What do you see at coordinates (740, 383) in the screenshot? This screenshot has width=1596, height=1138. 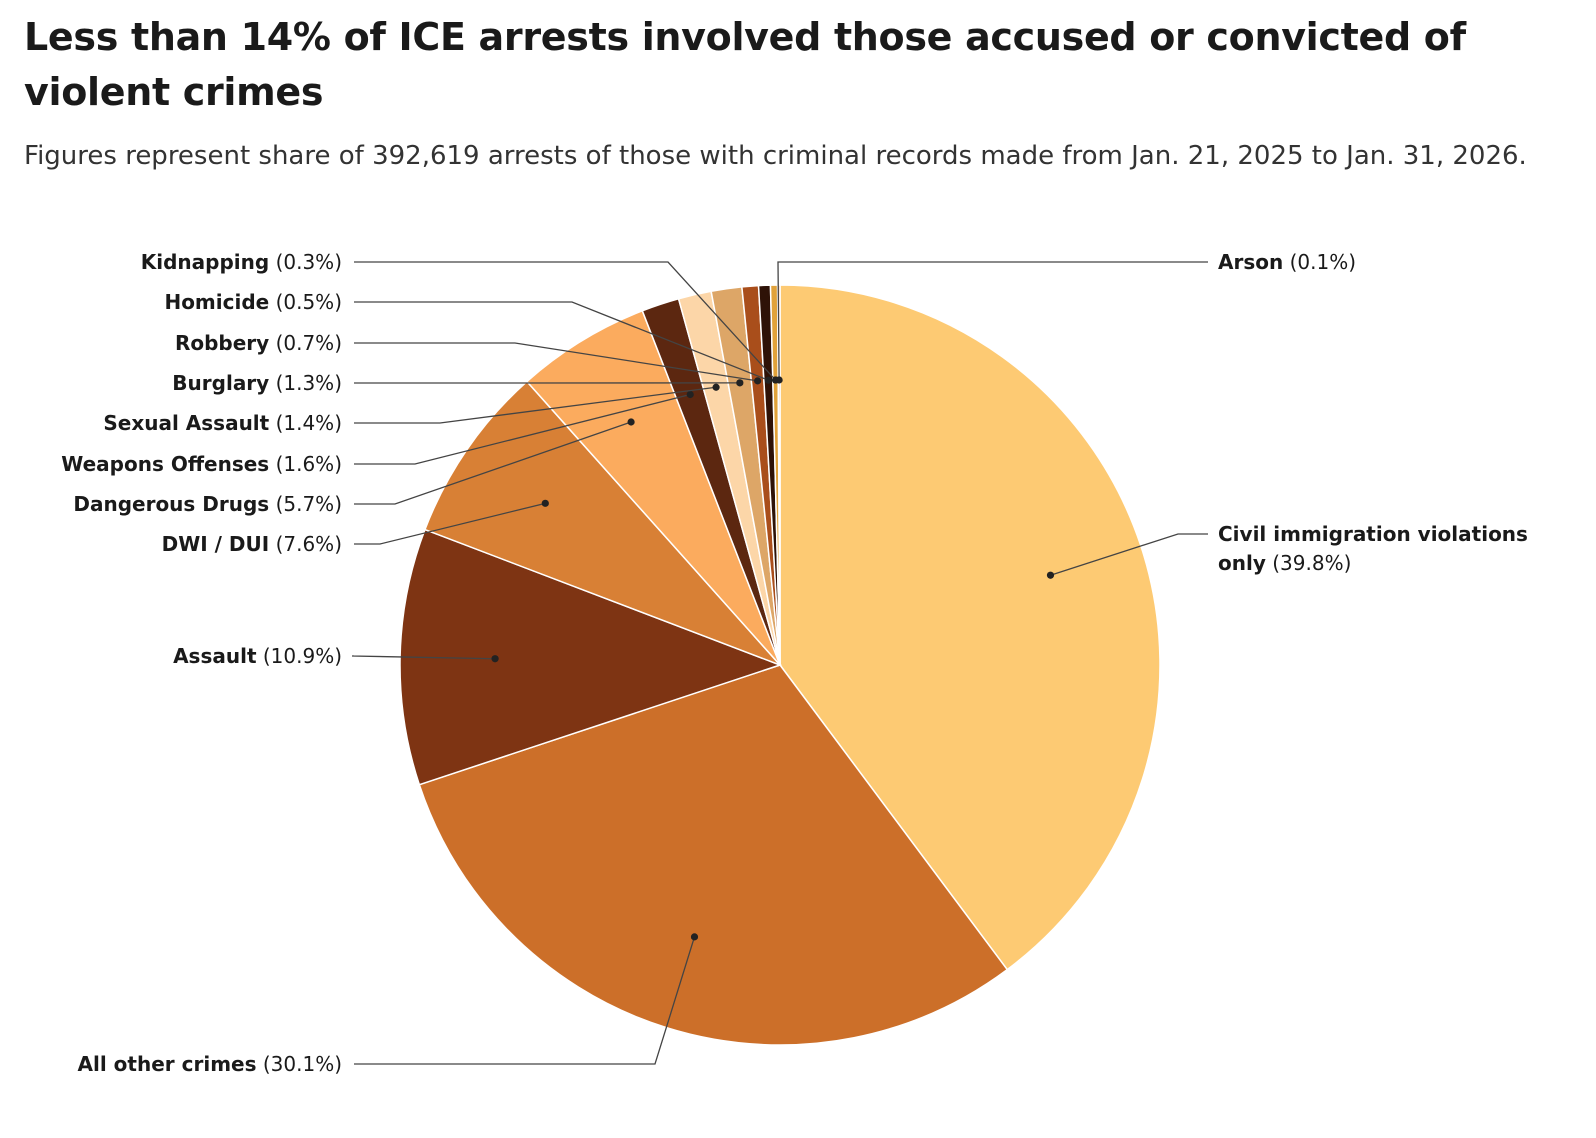 I see `leader-dot-burglary` at bounding box center [740, 383].